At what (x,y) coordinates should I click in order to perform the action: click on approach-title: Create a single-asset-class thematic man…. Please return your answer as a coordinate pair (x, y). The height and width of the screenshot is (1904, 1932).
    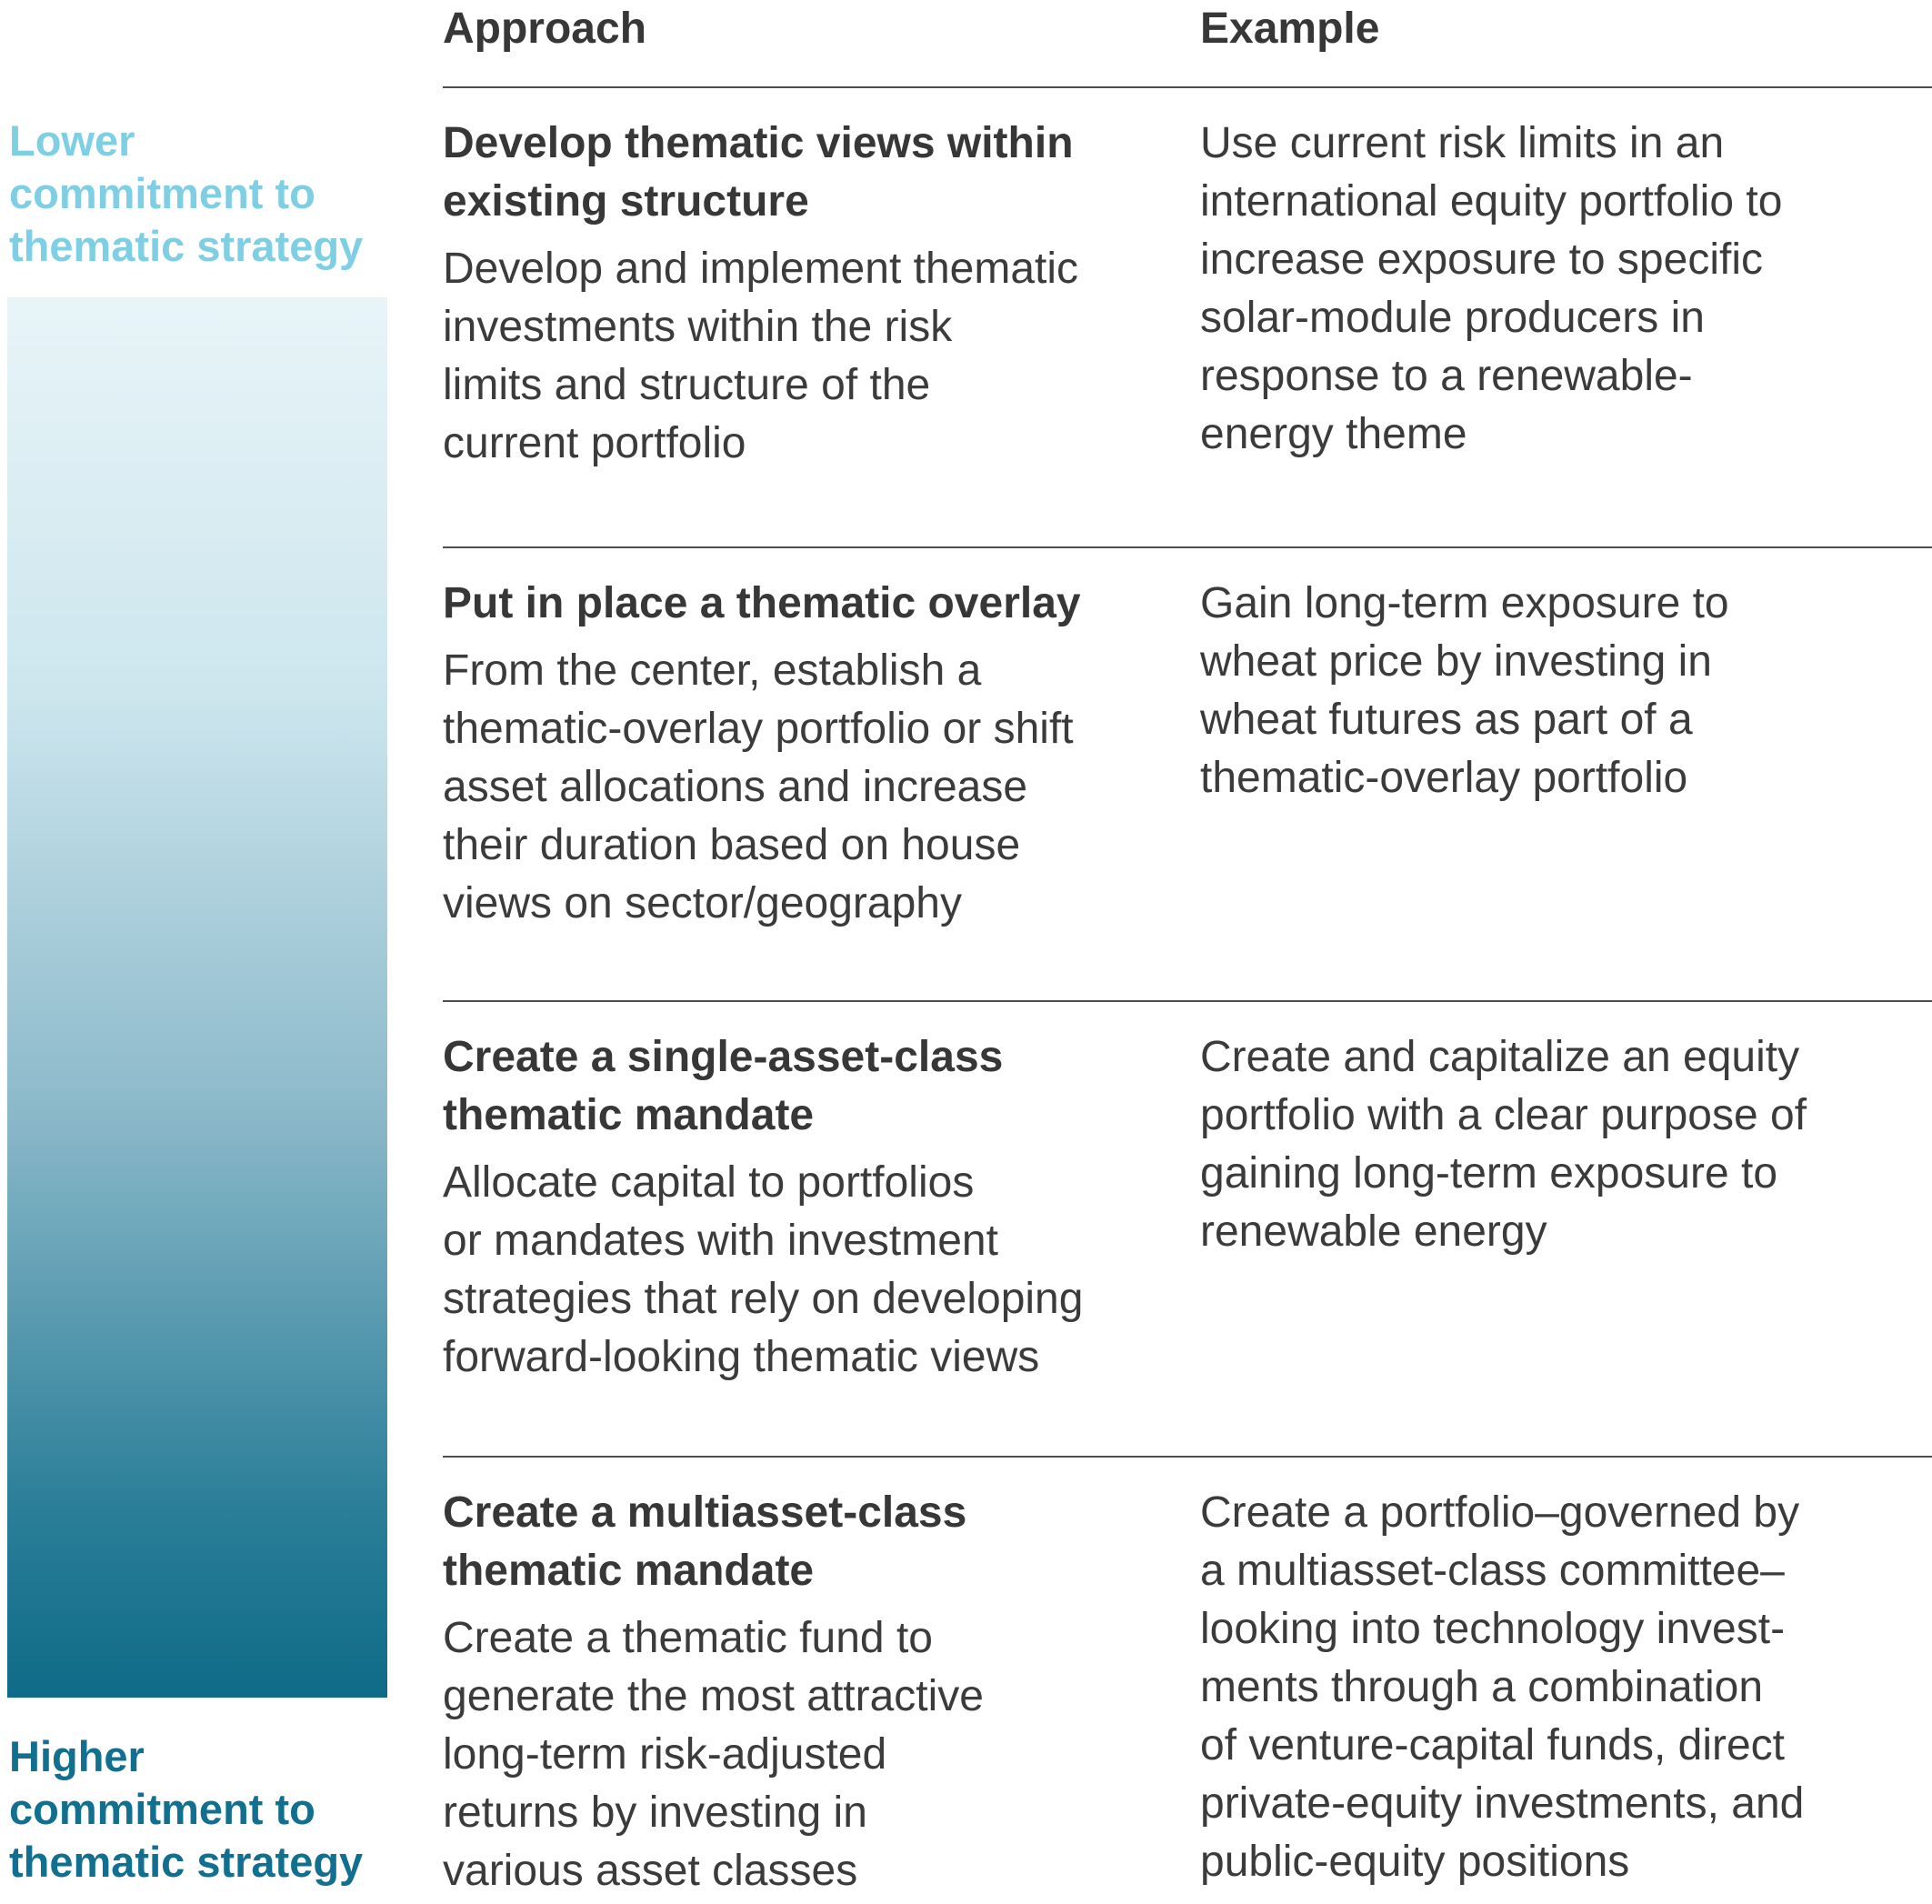
    Looking at the image, I should click on (723, 1086).